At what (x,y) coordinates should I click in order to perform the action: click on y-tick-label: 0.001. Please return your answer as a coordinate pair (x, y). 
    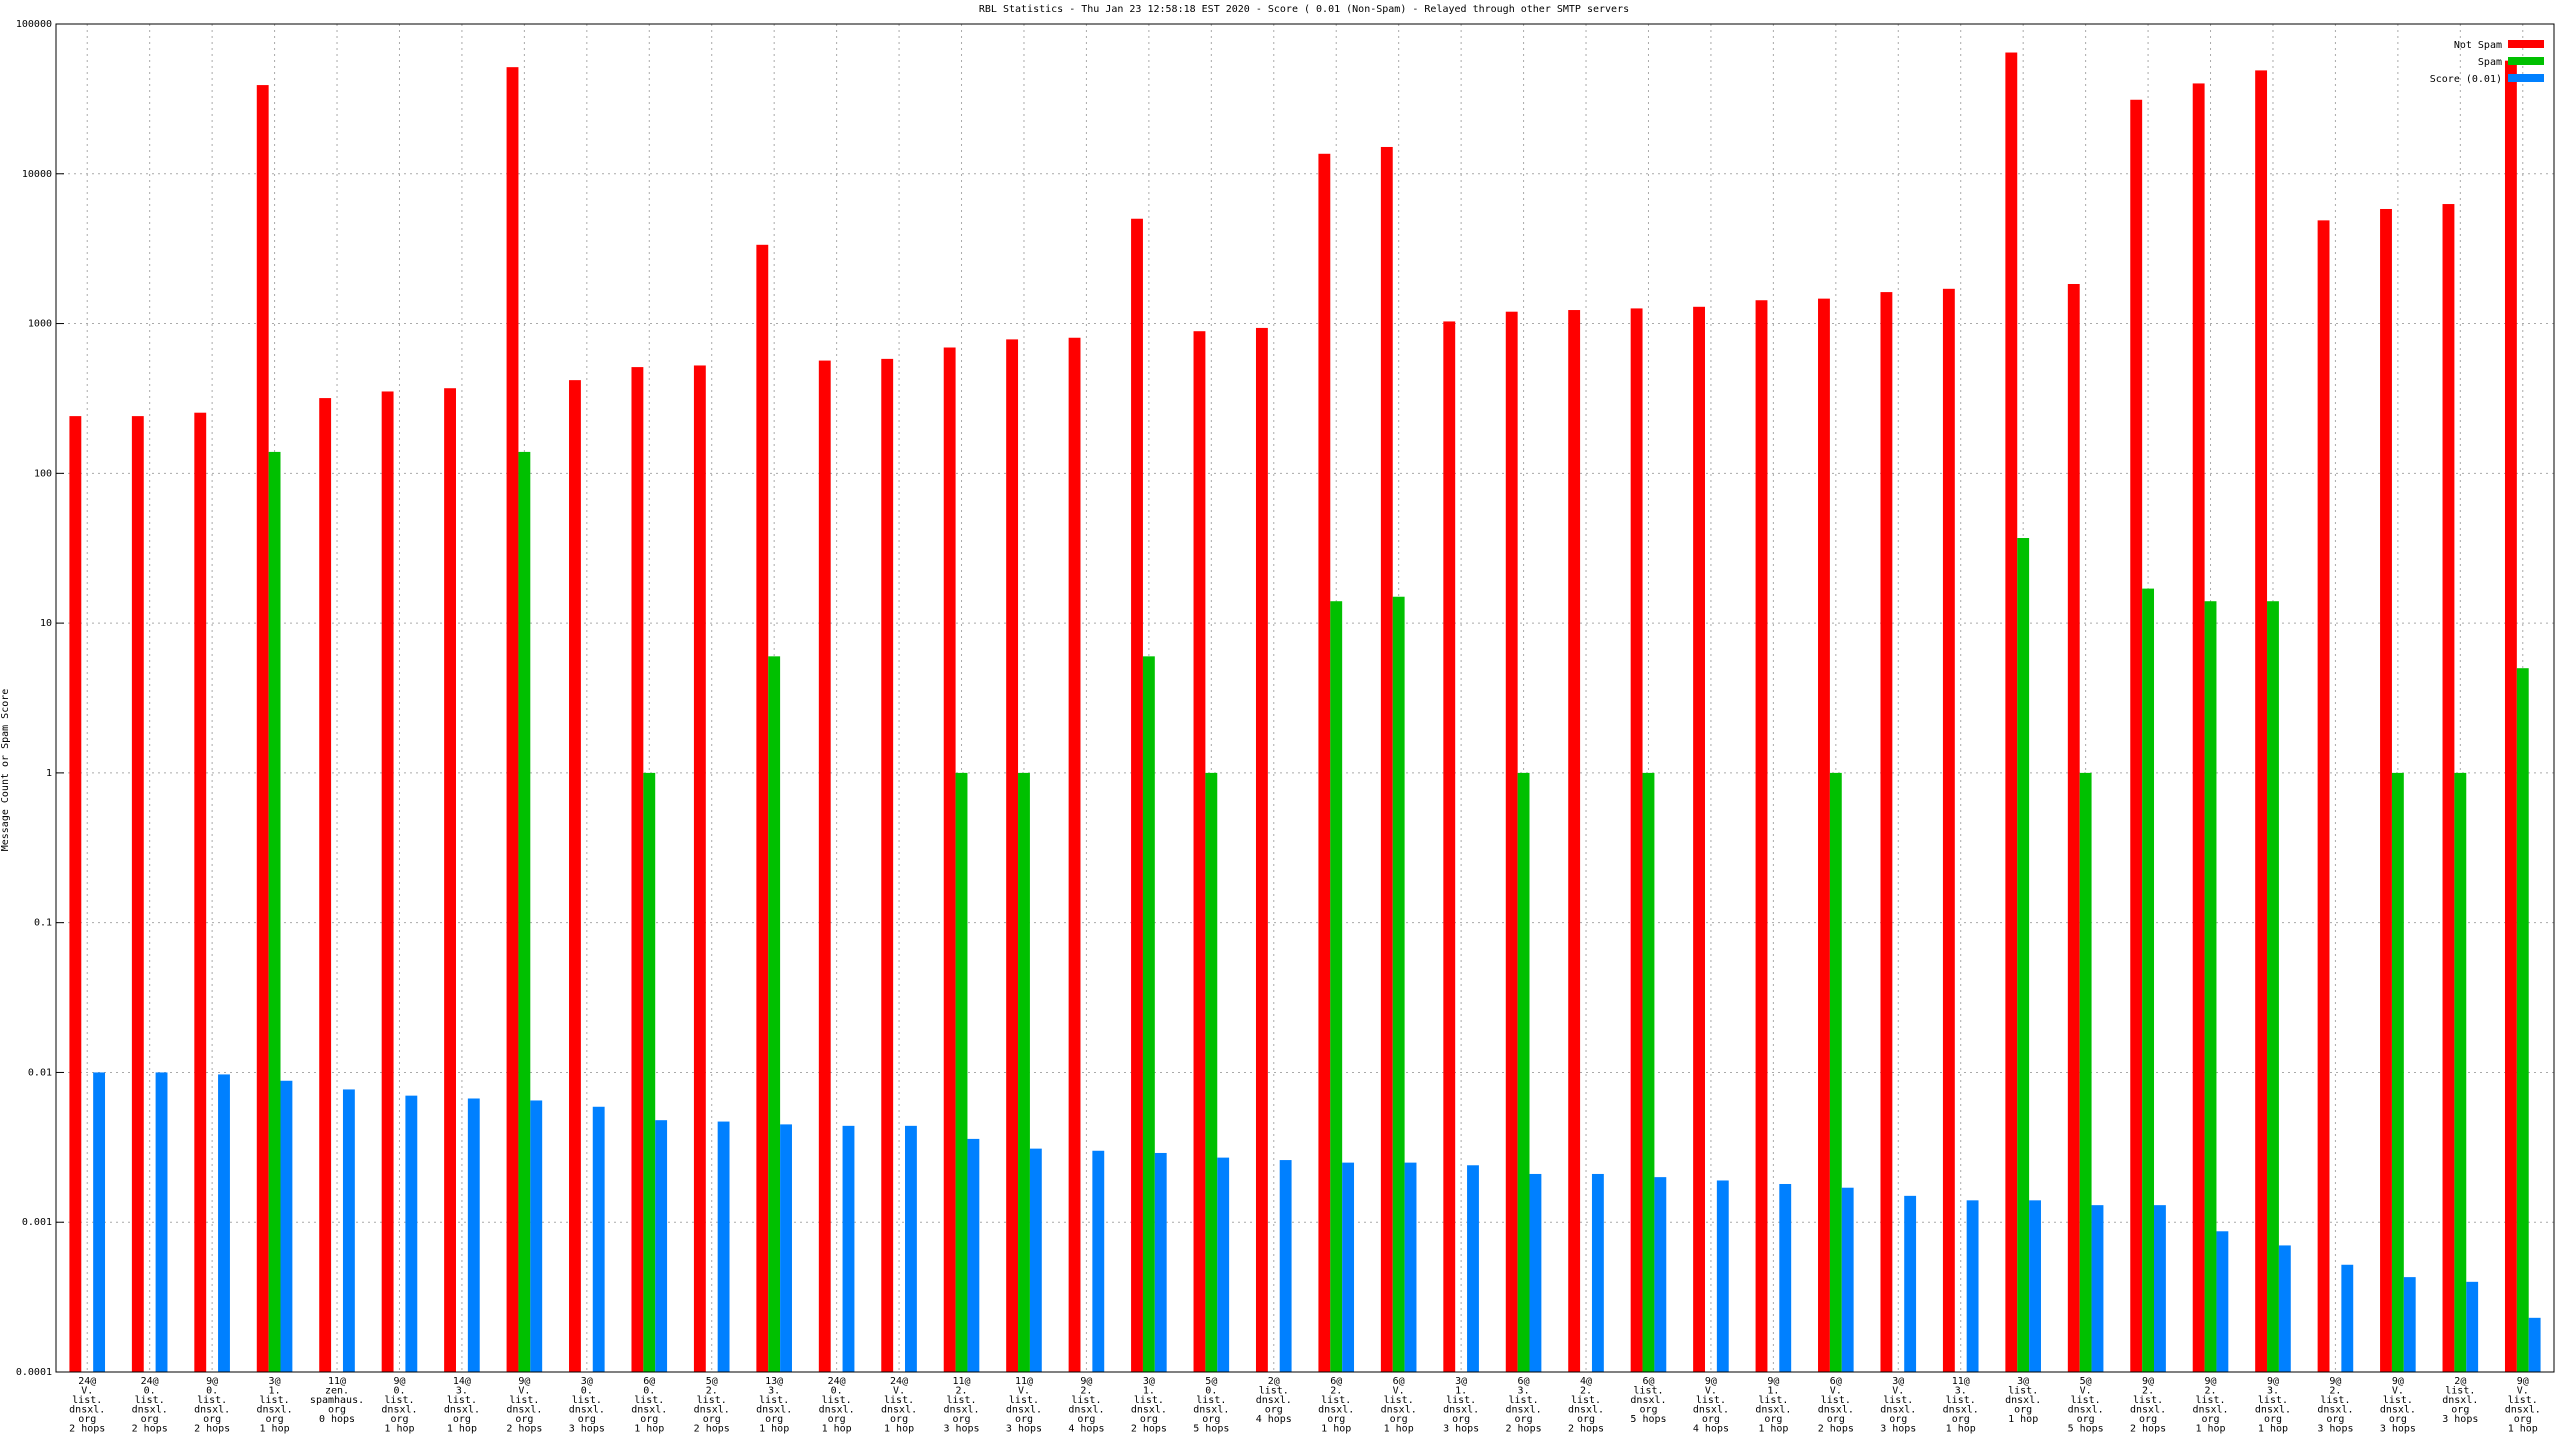
    Looking at the image, I should click on (37, 1222).